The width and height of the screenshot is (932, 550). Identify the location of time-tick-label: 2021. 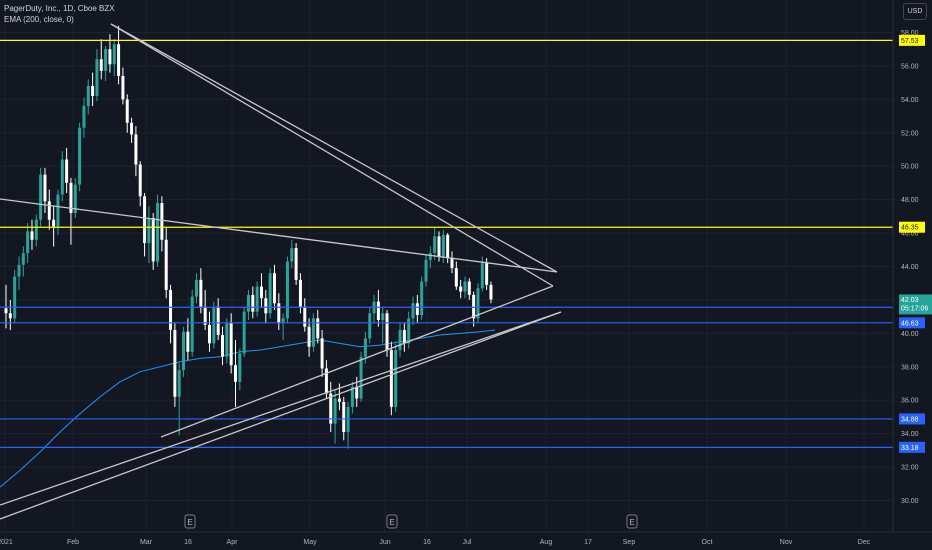
(6, 542).